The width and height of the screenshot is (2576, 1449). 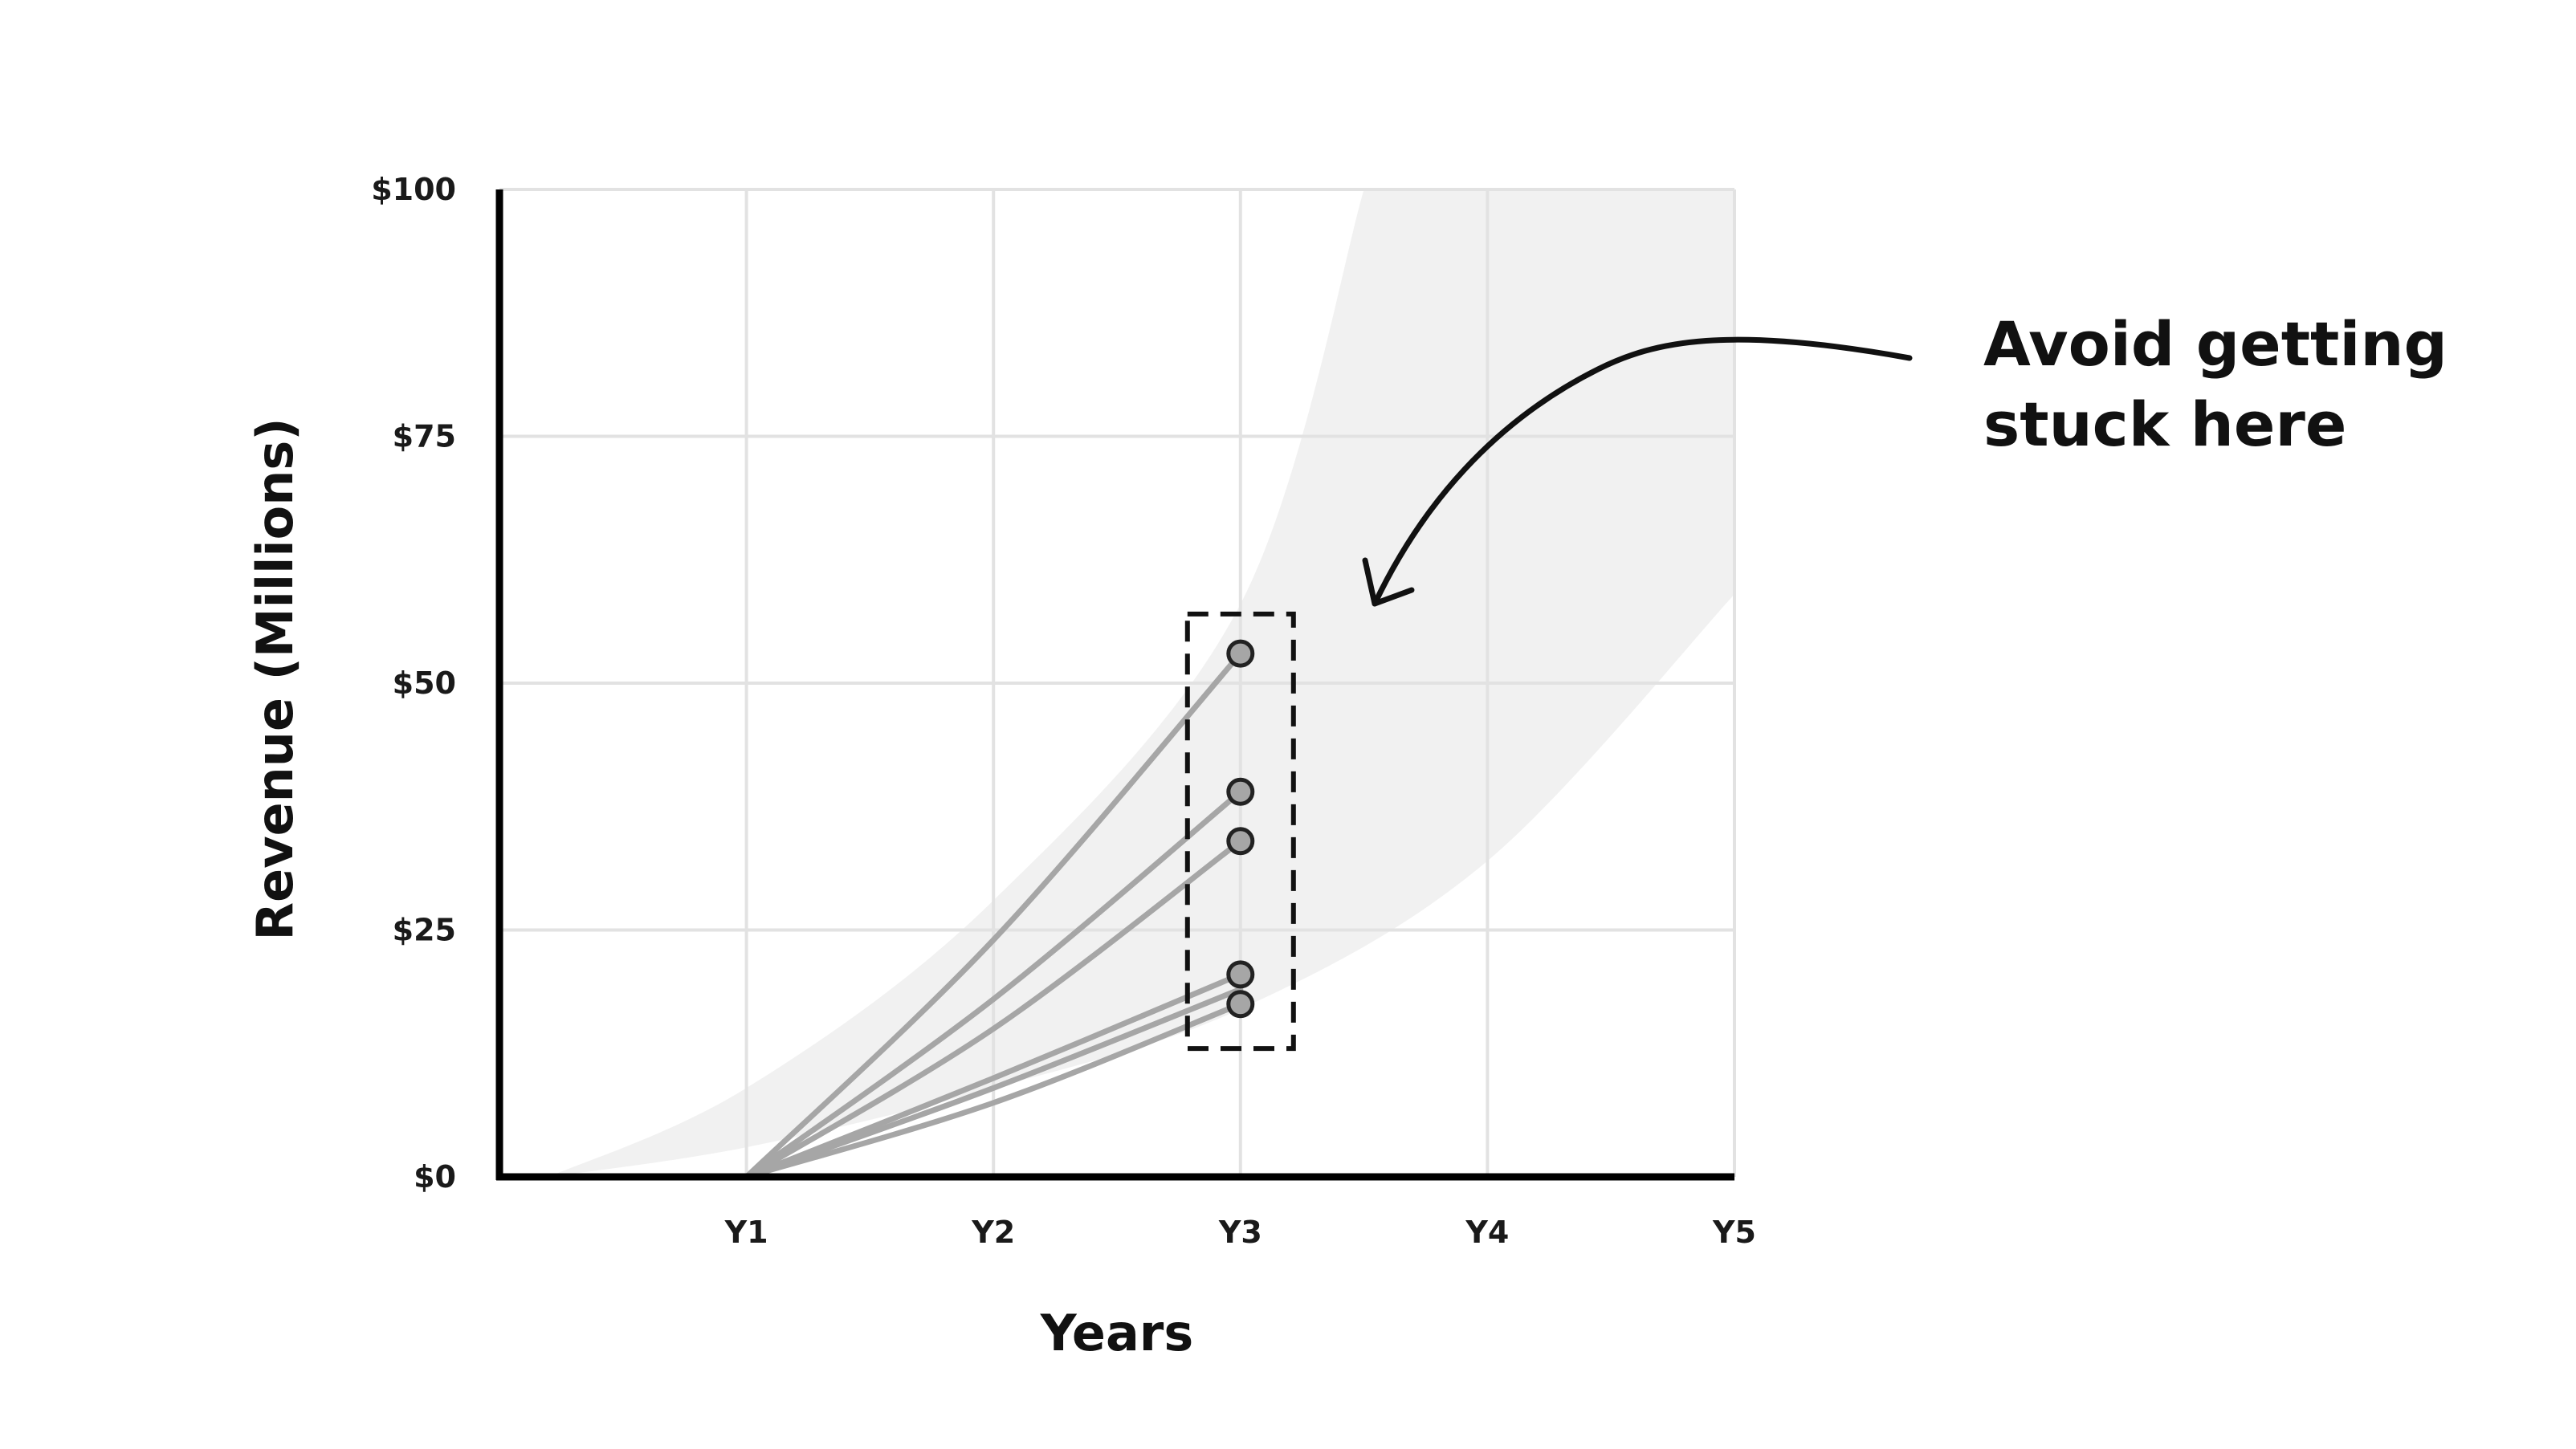 What do you see at coordinates (1487, 1232) in the screenshot?
I see `x-tick-label: Y4` at bounding box center [1487, 1232].